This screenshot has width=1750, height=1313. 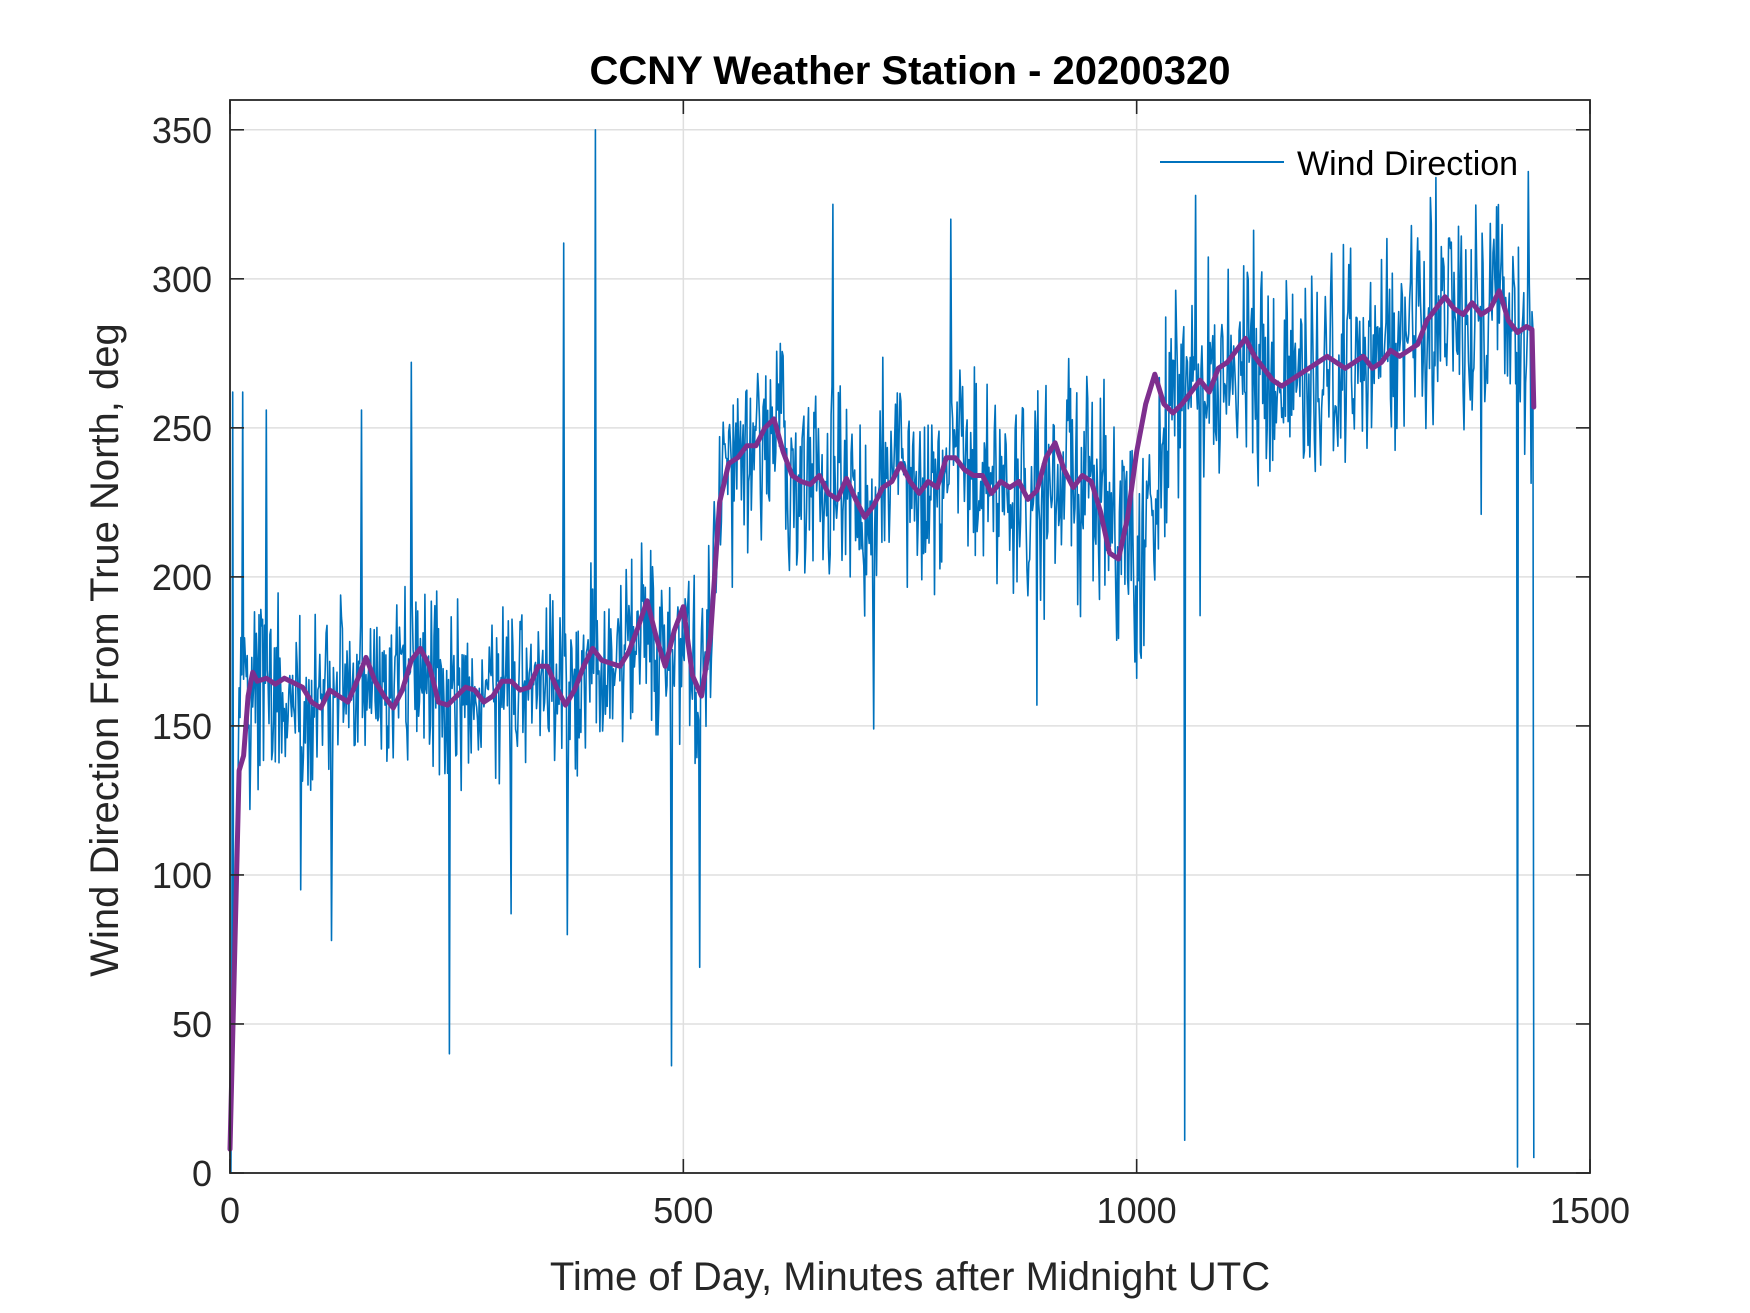 I want to click on y-tick-label: 200, so click(x=182, y=577).